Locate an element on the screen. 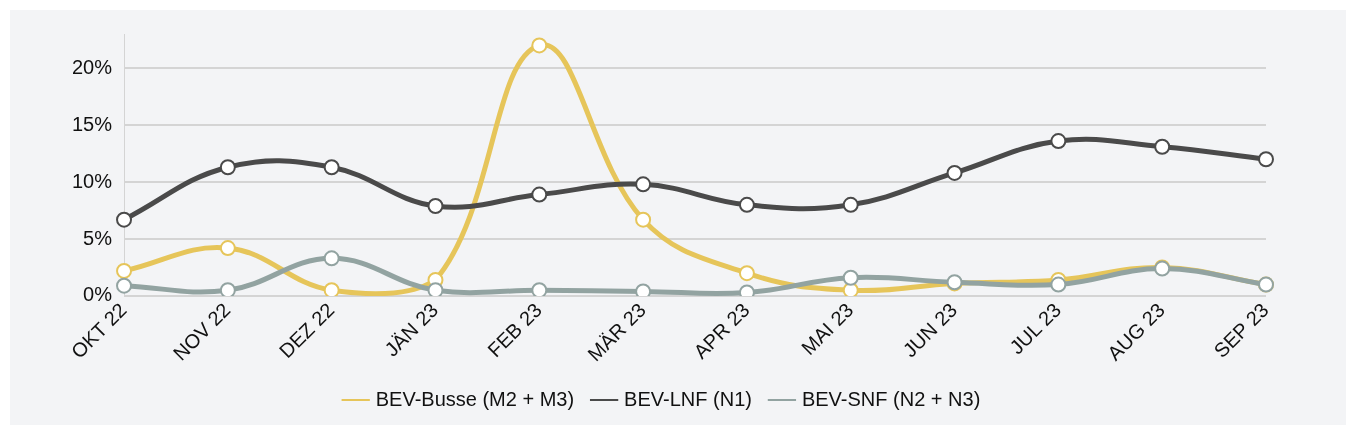  x-tick-label: JUL 23 is located at coordinates (1035, 328).